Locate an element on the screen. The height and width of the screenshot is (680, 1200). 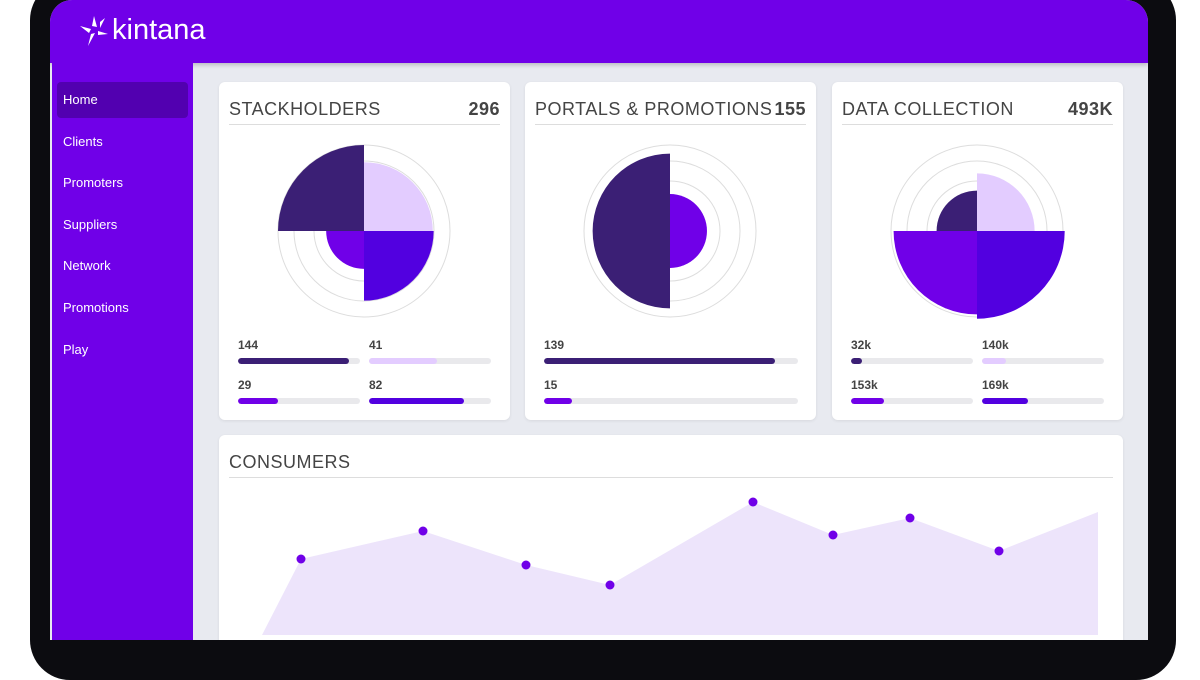
card-total: 155 is located at coordinates (790, 109).